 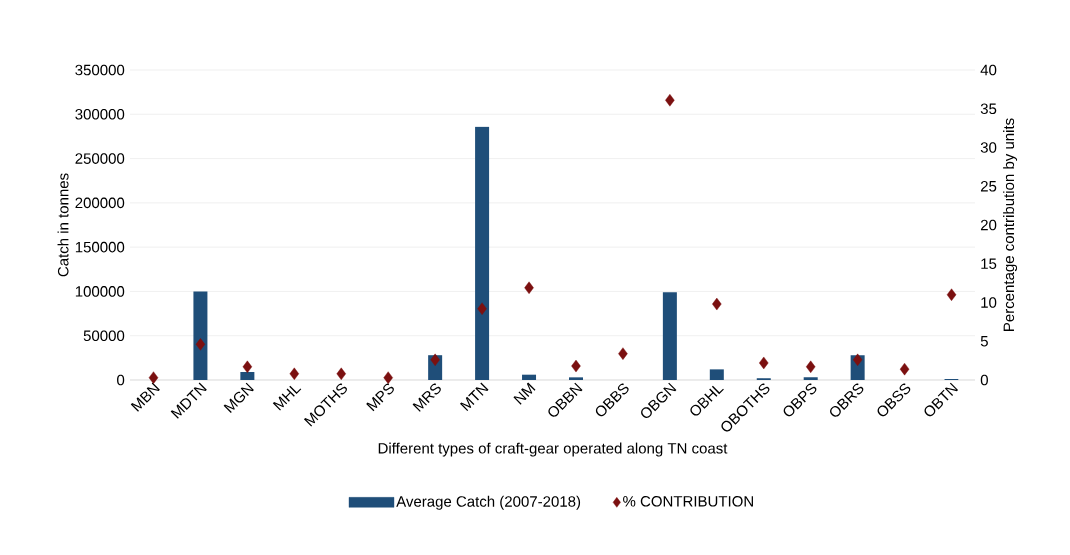 I want to click on legend-label: Average Catch (2007-2018), so click(x=488, y=502).